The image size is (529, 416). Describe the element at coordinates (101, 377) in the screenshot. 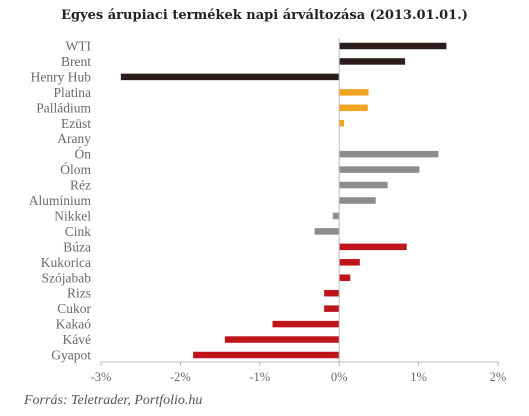

I see `x-tick-label-0: -3%` at that location.